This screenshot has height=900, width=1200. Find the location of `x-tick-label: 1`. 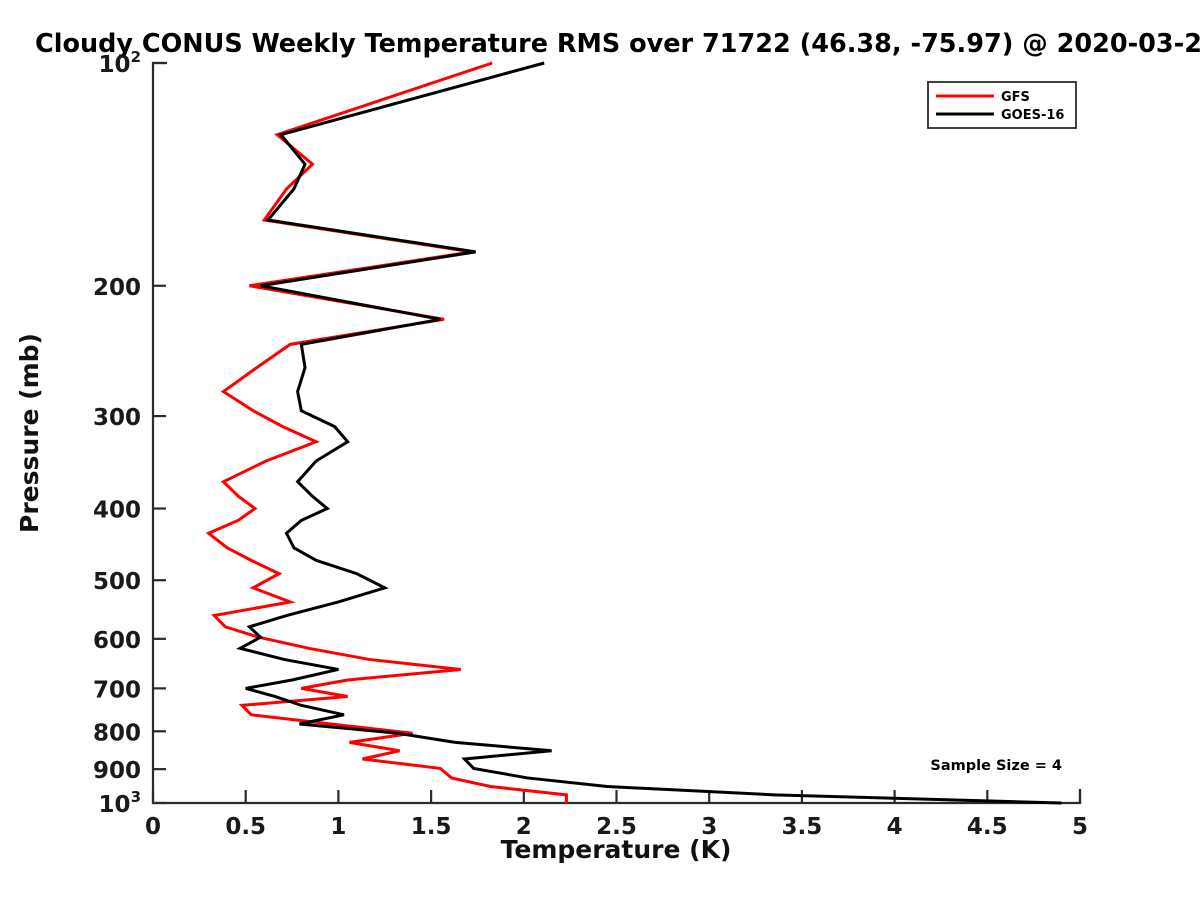

x-tick-label: 1 is located at coordinates (338, 827).